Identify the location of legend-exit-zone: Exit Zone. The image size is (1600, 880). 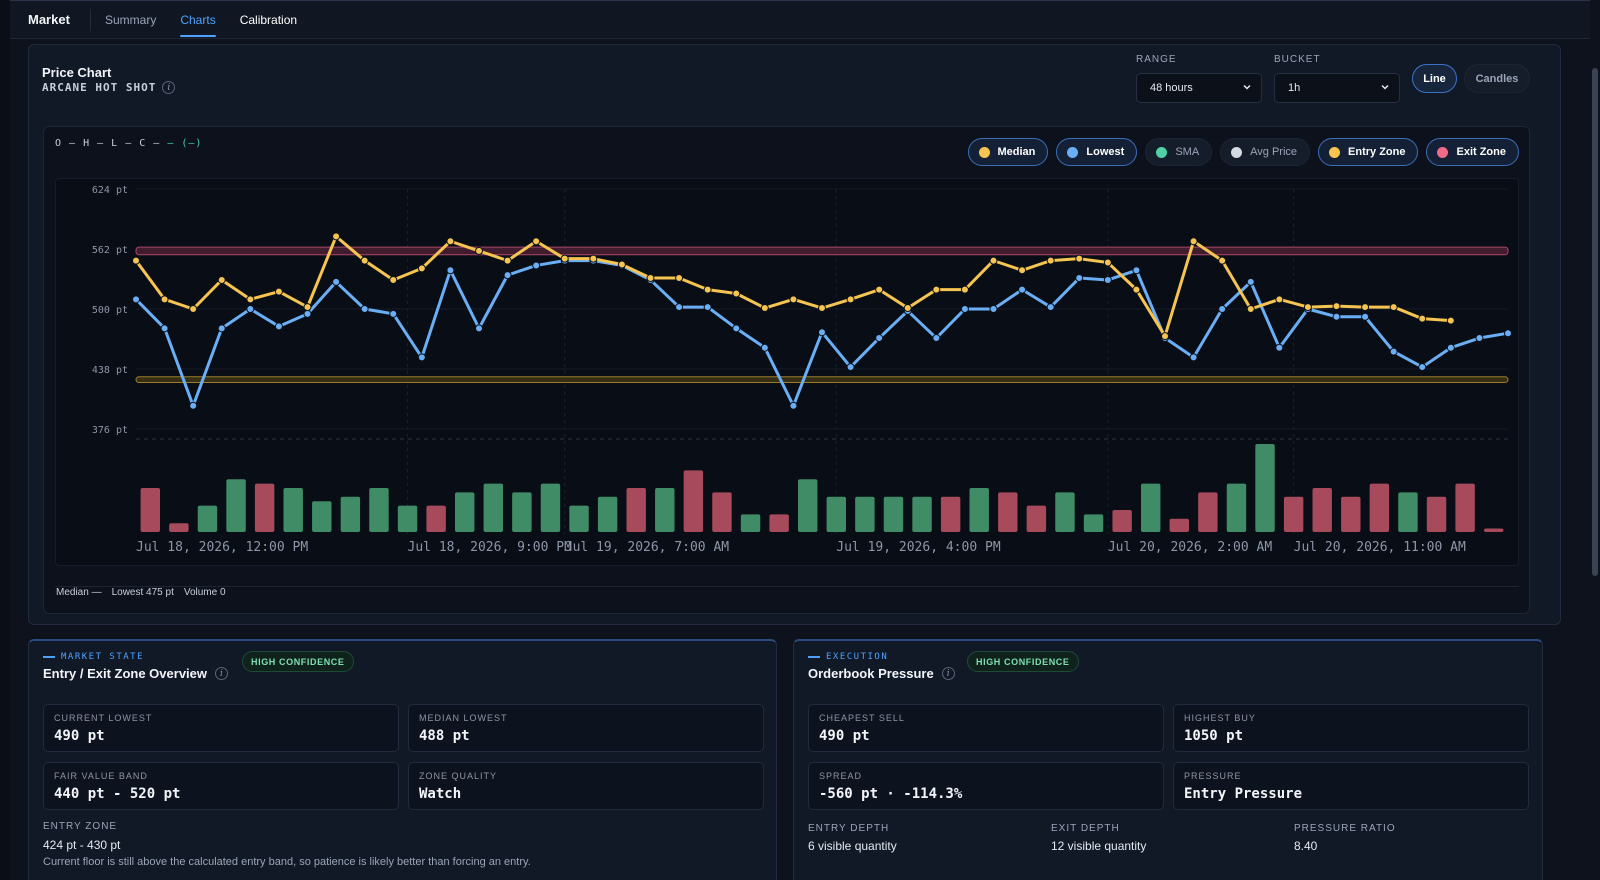
(1472, 152).